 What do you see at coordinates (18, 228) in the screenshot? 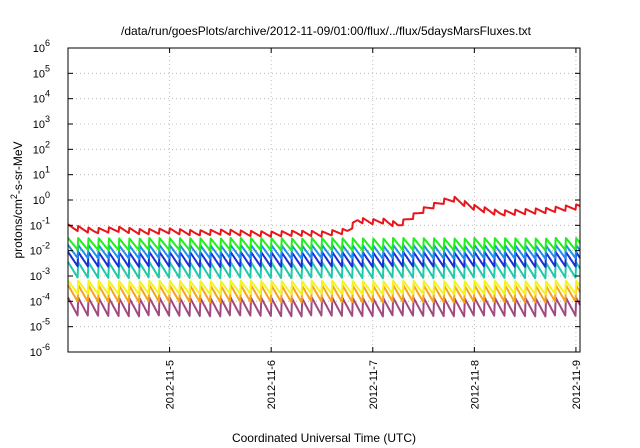
I see `y-axis-label-main: protons/cm` at bounding box center [18, 228].